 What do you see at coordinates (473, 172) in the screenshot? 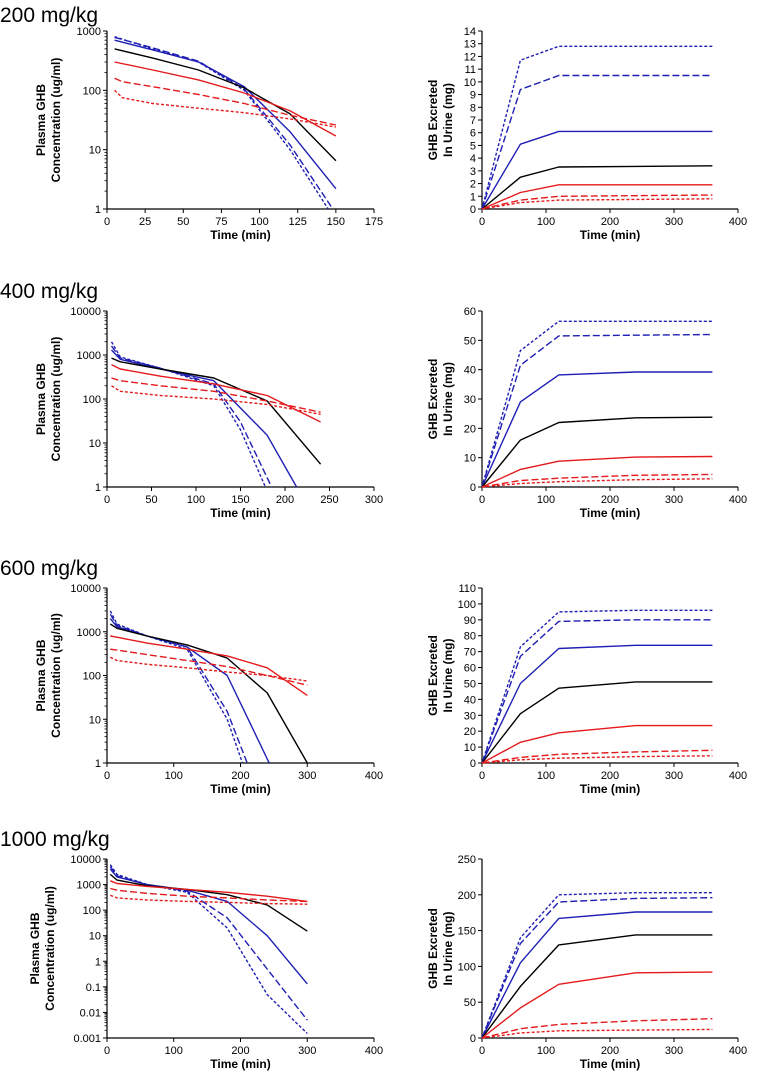
I see `y-tick-label: 3` at bounding box center [473, 172].